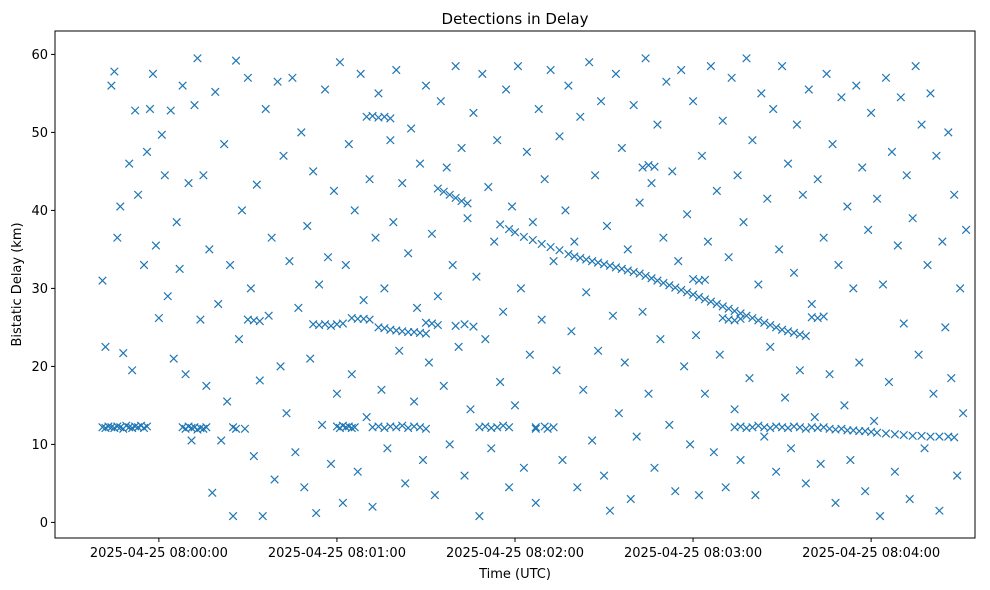  What do you see at coordinates (159, 553) in the screenshot?
I see `x-tick-label: 2025-04-25 08:00:00` at bounding box center [159, 553].